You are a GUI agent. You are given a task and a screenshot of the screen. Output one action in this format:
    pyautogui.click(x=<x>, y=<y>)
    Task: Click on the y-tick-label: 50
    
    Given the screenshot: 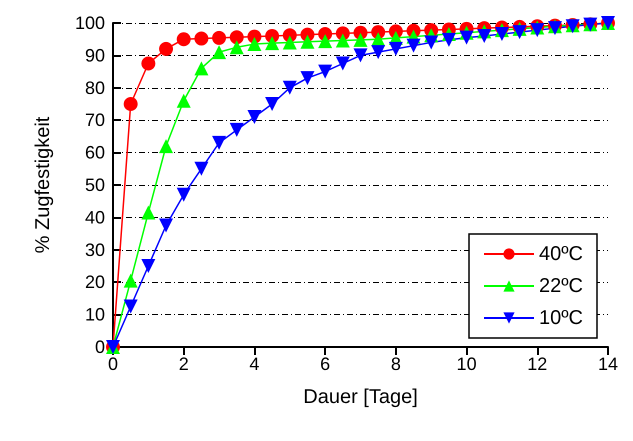 What is the action you would take?
    pyautogui.click(x=94, y=185)
    